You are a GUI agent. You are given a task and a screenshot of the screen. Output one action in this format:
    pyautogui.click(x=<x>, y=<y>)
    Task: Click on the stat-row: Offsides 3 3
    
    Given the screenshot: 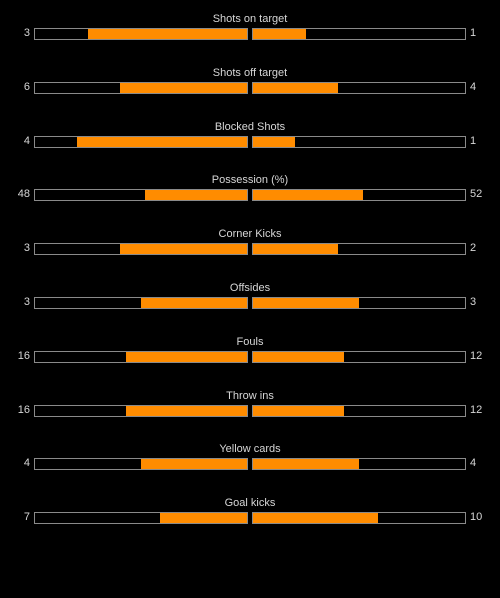 What is the action you would take?
    pyautogui.click(x=250, y=296)
    